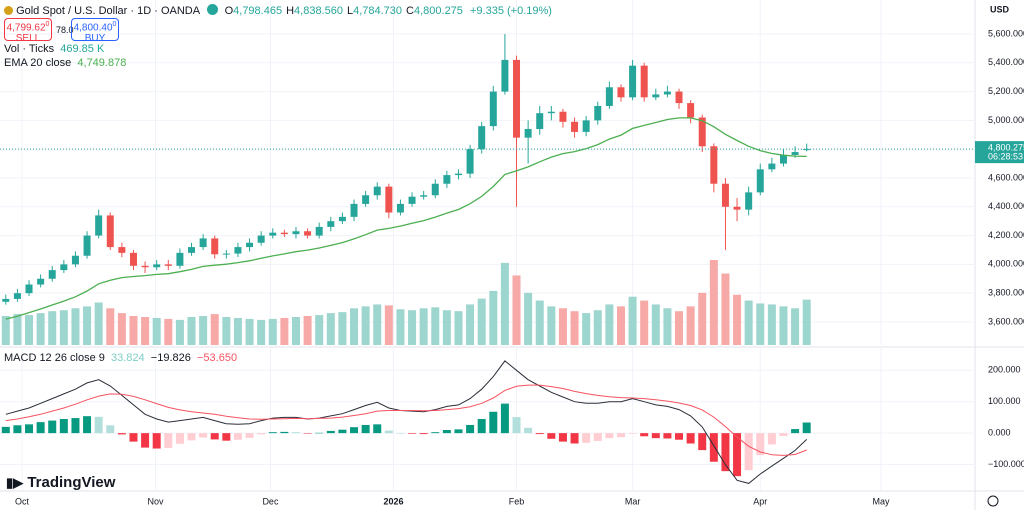 This screenshot has width=1024, height=510. What do you see at coordinates (881, 501) in the screenshot?
I see `x-tick-label: May` at bounding box center [881, 501].